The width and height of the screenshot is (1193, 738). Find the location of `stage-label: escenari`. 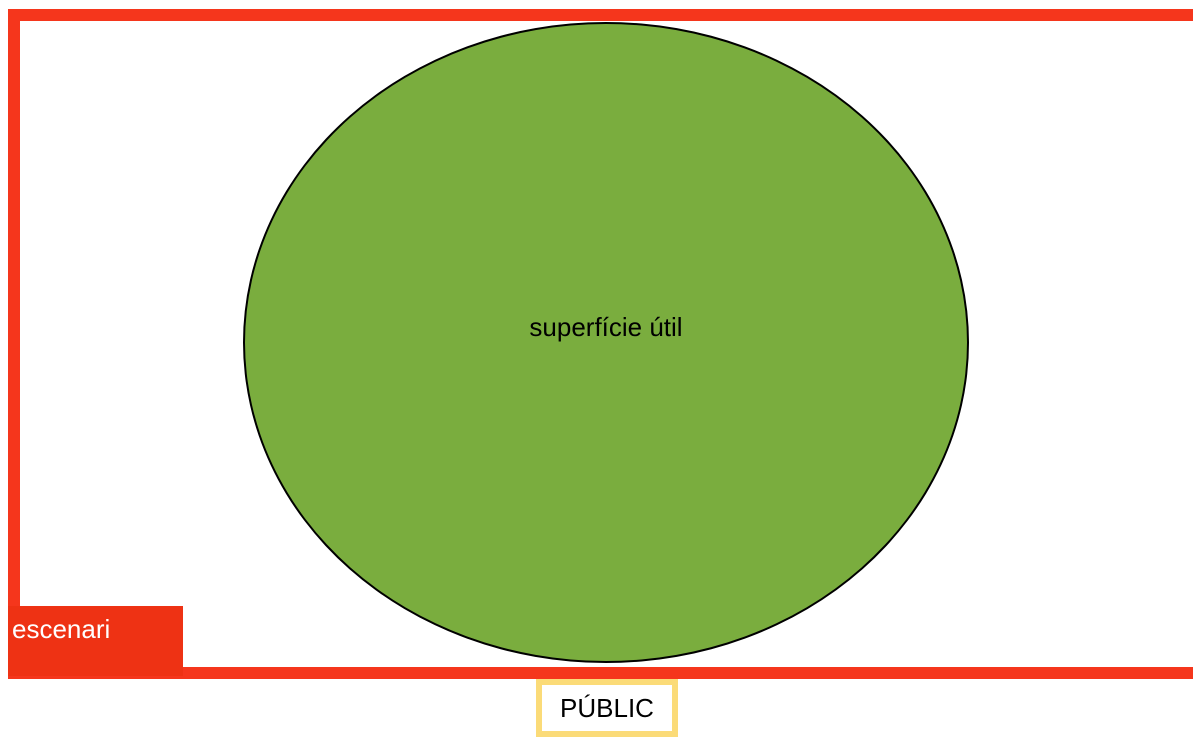

stage-label: escenari is located at coordinates (95, 641).